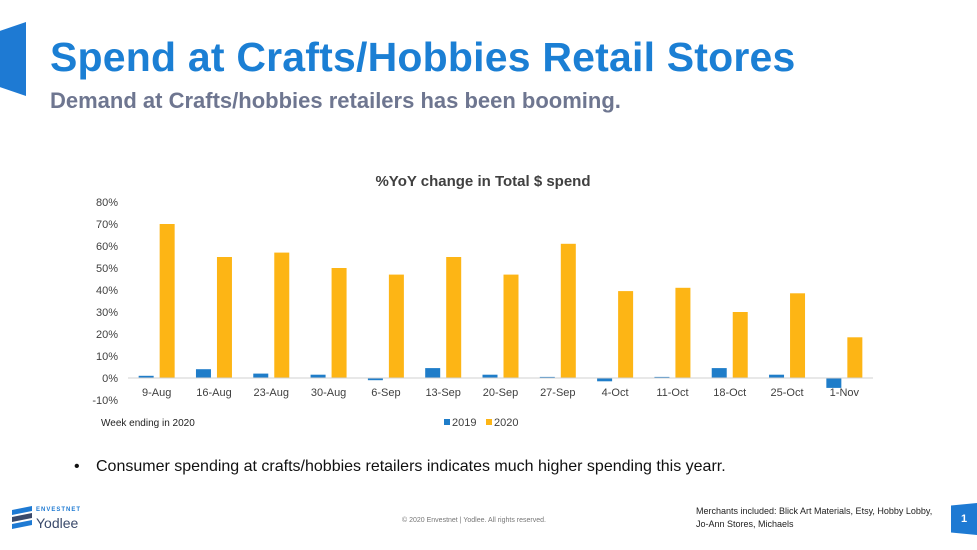  What do you see at coordinates (375, 379) in the screenshot?
I see `bar-2019-6-Sep` at bounding box center [375, 379].